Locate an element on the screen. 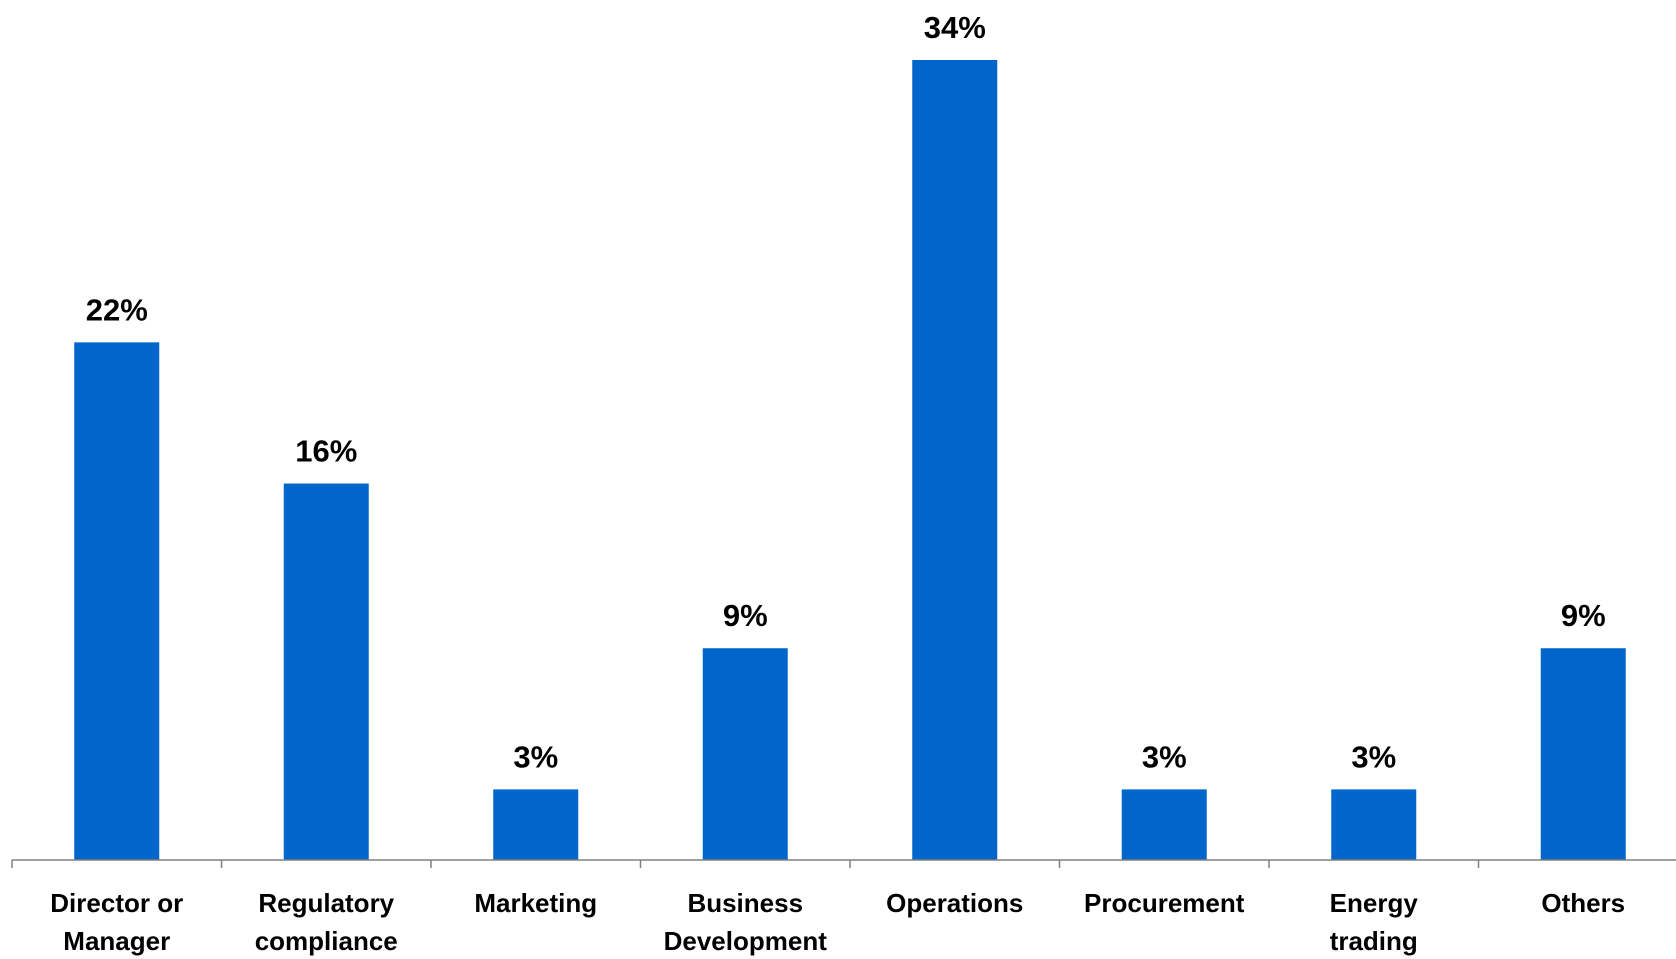 This screenshot has height=959, width=1676. category-label-line: Marketing is located at coordinates (535, 903).